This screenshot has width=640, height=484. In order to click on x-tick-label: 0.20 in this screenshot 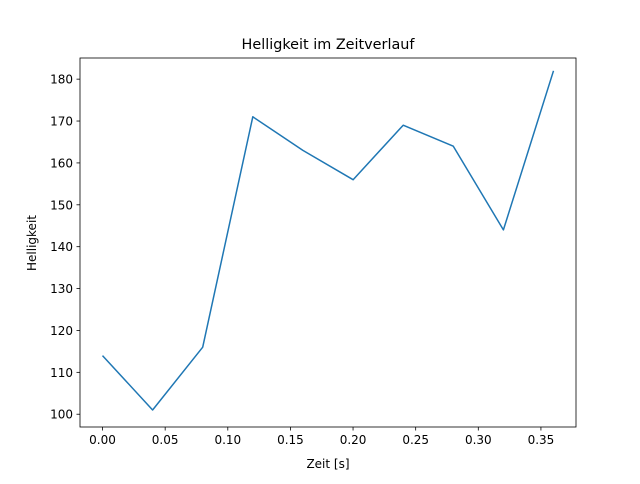, I will do `click(353, 440)`.